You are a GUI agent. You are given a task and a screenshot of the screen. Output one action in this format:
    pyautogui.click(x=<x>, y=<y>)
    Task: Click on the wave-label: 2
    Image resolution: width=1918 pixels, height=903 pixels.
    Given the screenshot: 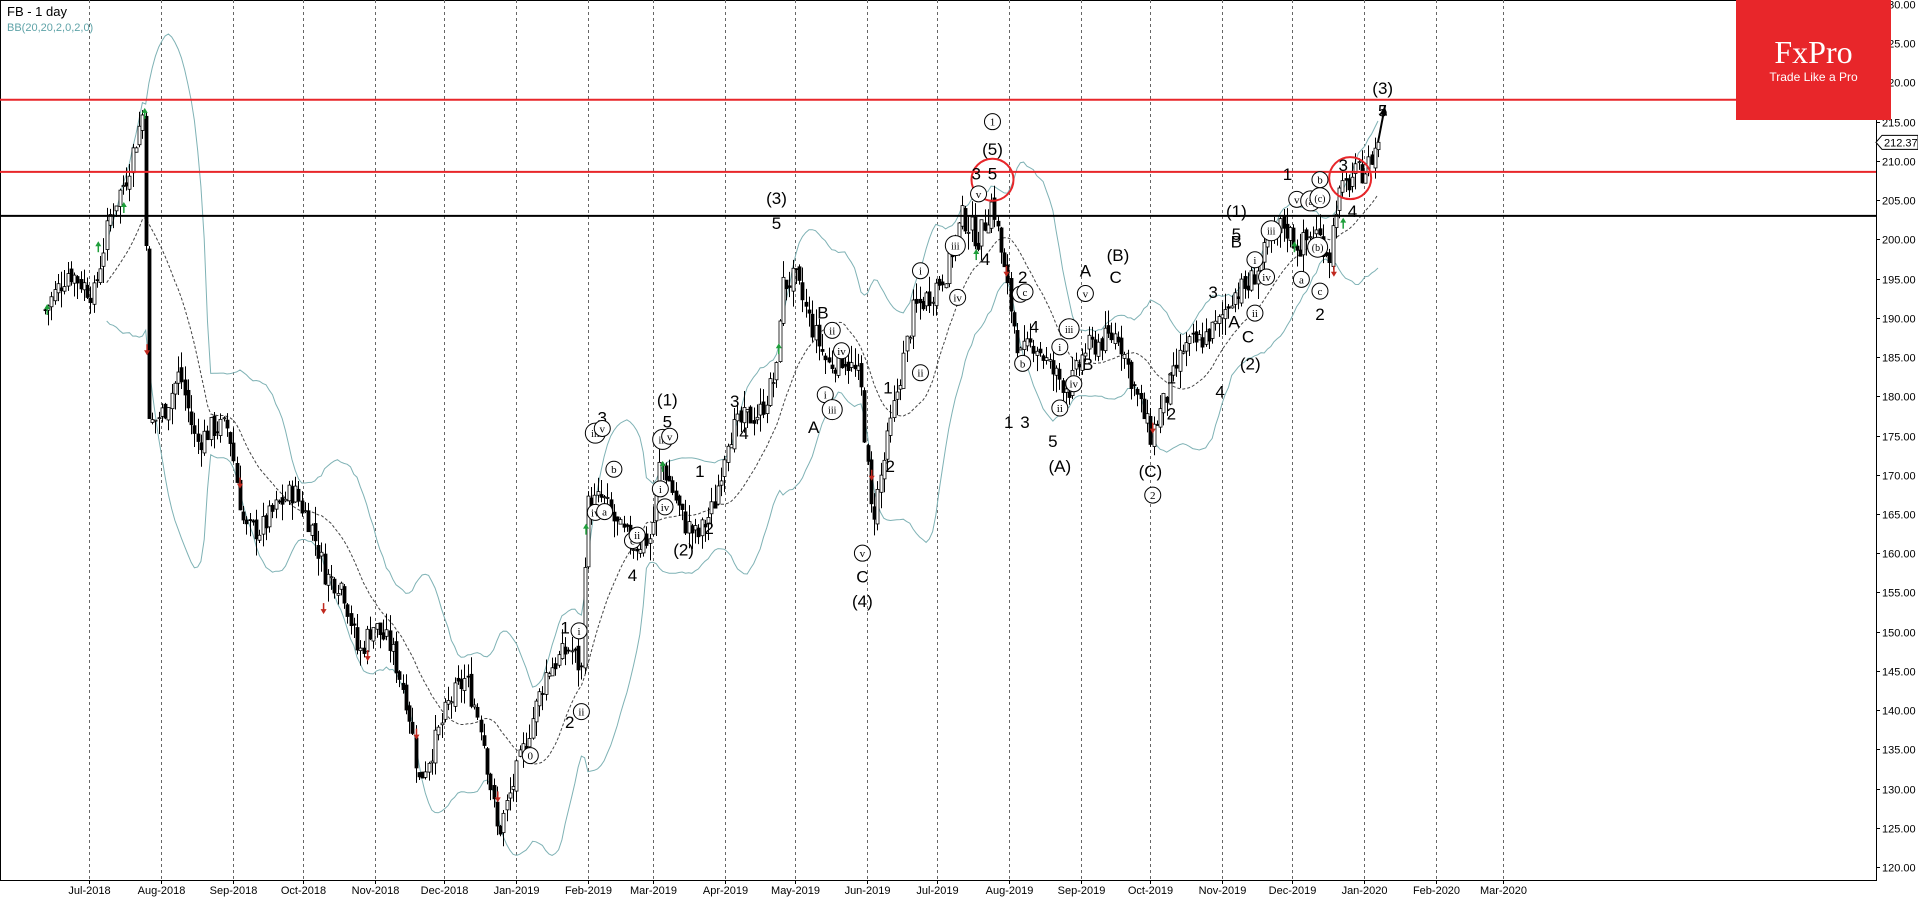 What is the action you would take?
    pyautogui.click(x=708, y=528)
    